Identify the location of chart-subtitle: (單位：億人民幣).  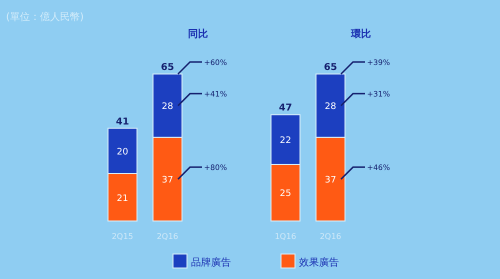
(45, 17).